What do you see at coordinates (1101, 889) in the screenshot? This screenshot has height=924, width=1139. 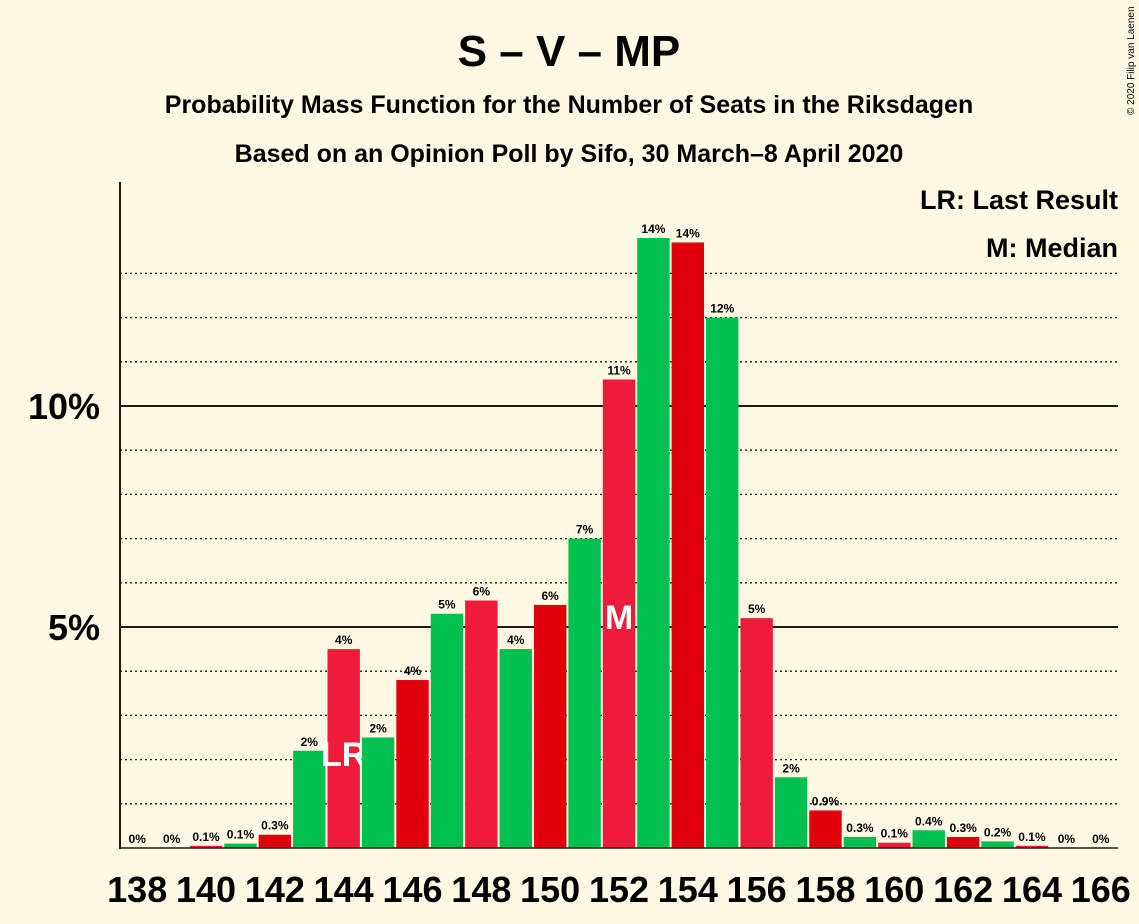 I see `x-tick-label: 166` at bounding box center [1101, 889].